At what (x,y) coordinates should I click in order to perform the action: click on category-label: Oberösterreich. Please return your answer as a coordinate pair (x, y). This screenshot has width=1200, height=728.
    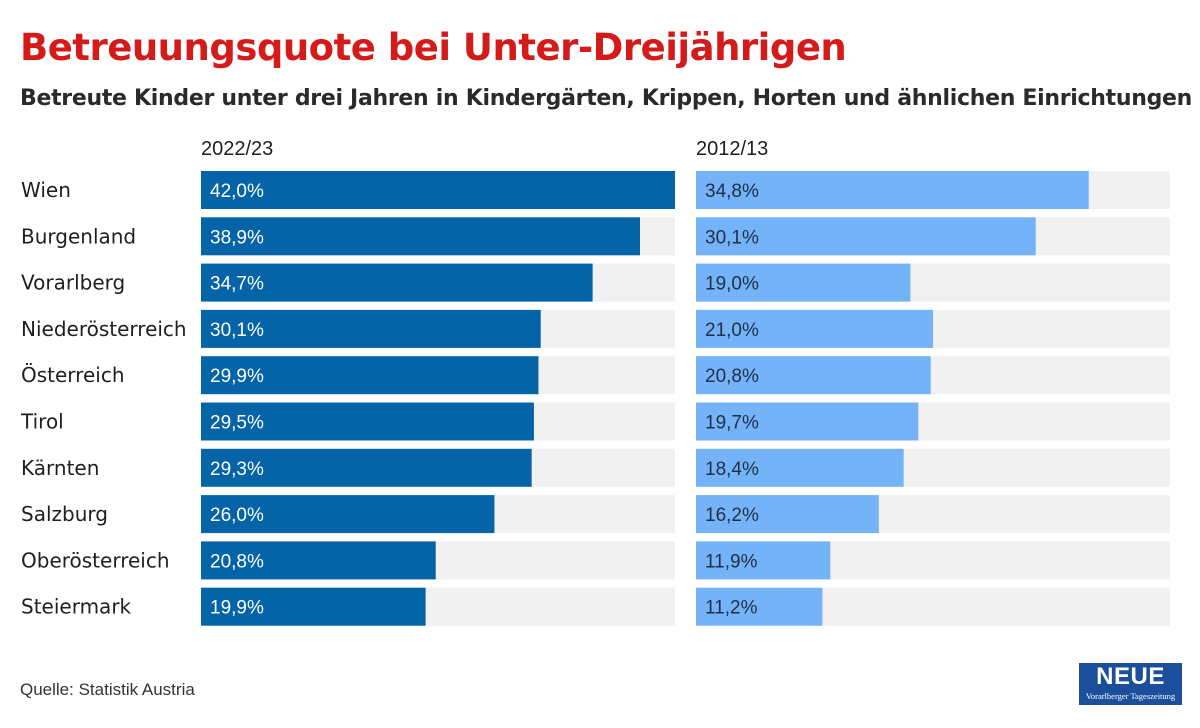
    Looking at the image, I should click on (95, 560).